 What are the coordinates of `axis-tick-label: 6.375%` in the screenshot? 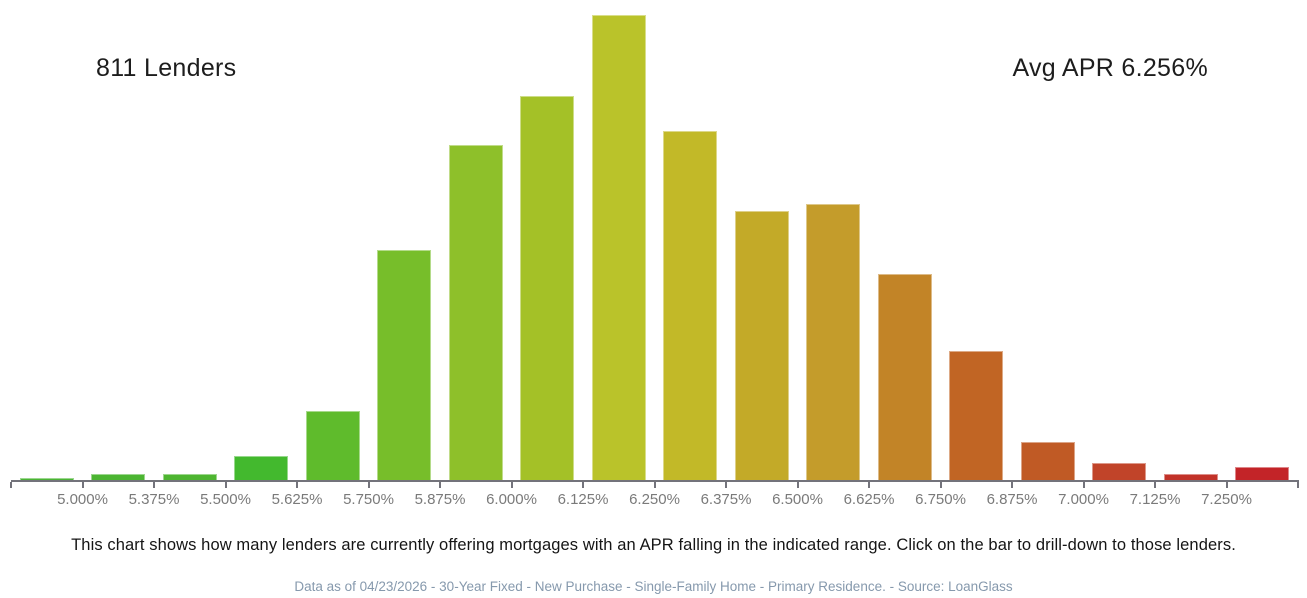 It's located at (726, 499).